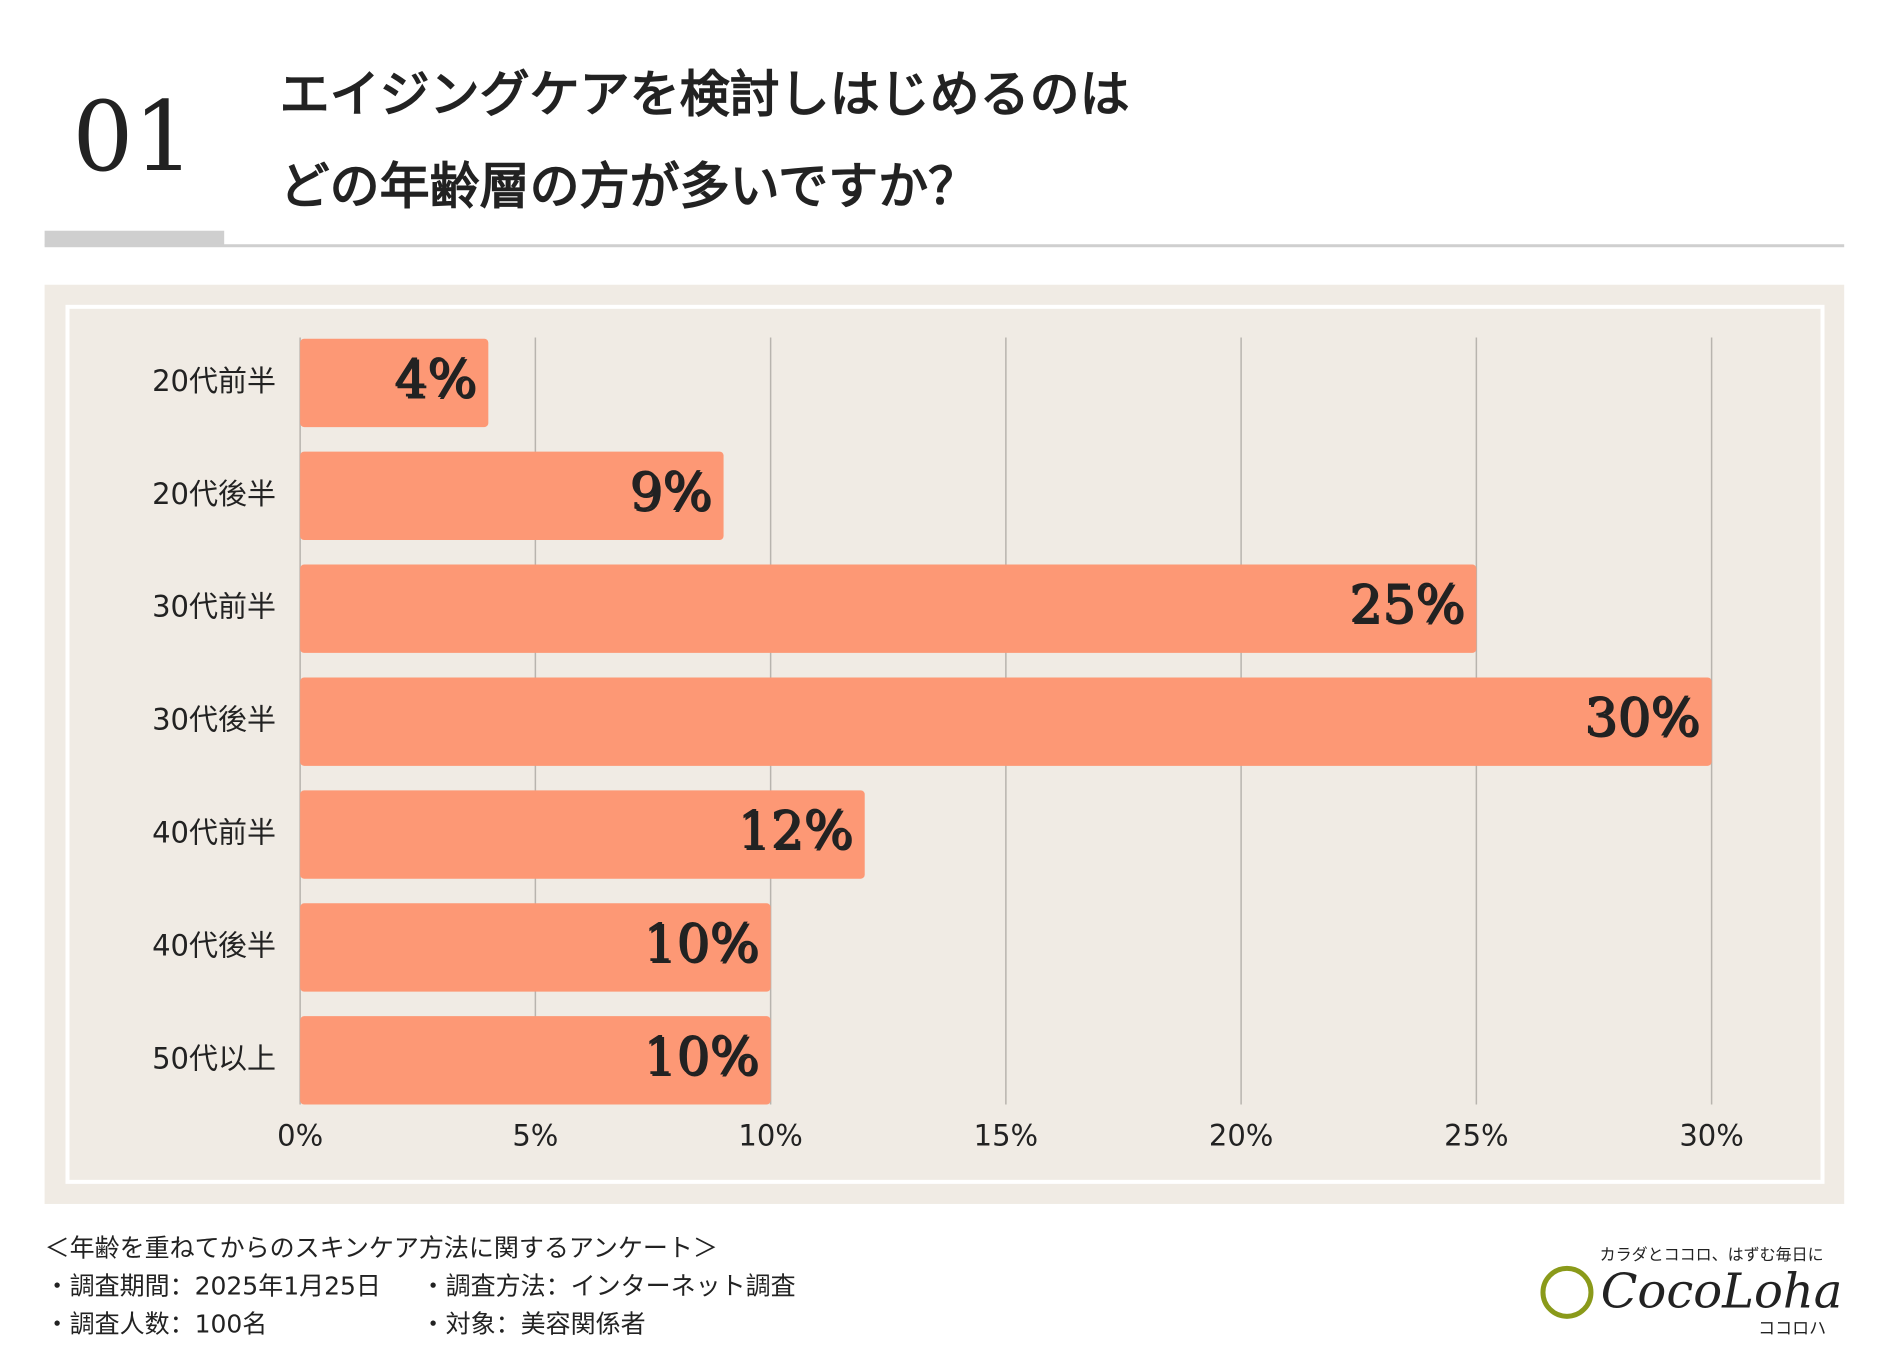  Describe the element at coordinates (214, 607) in the screenshot. I see `y-tick-label: 30代前半` at that location.